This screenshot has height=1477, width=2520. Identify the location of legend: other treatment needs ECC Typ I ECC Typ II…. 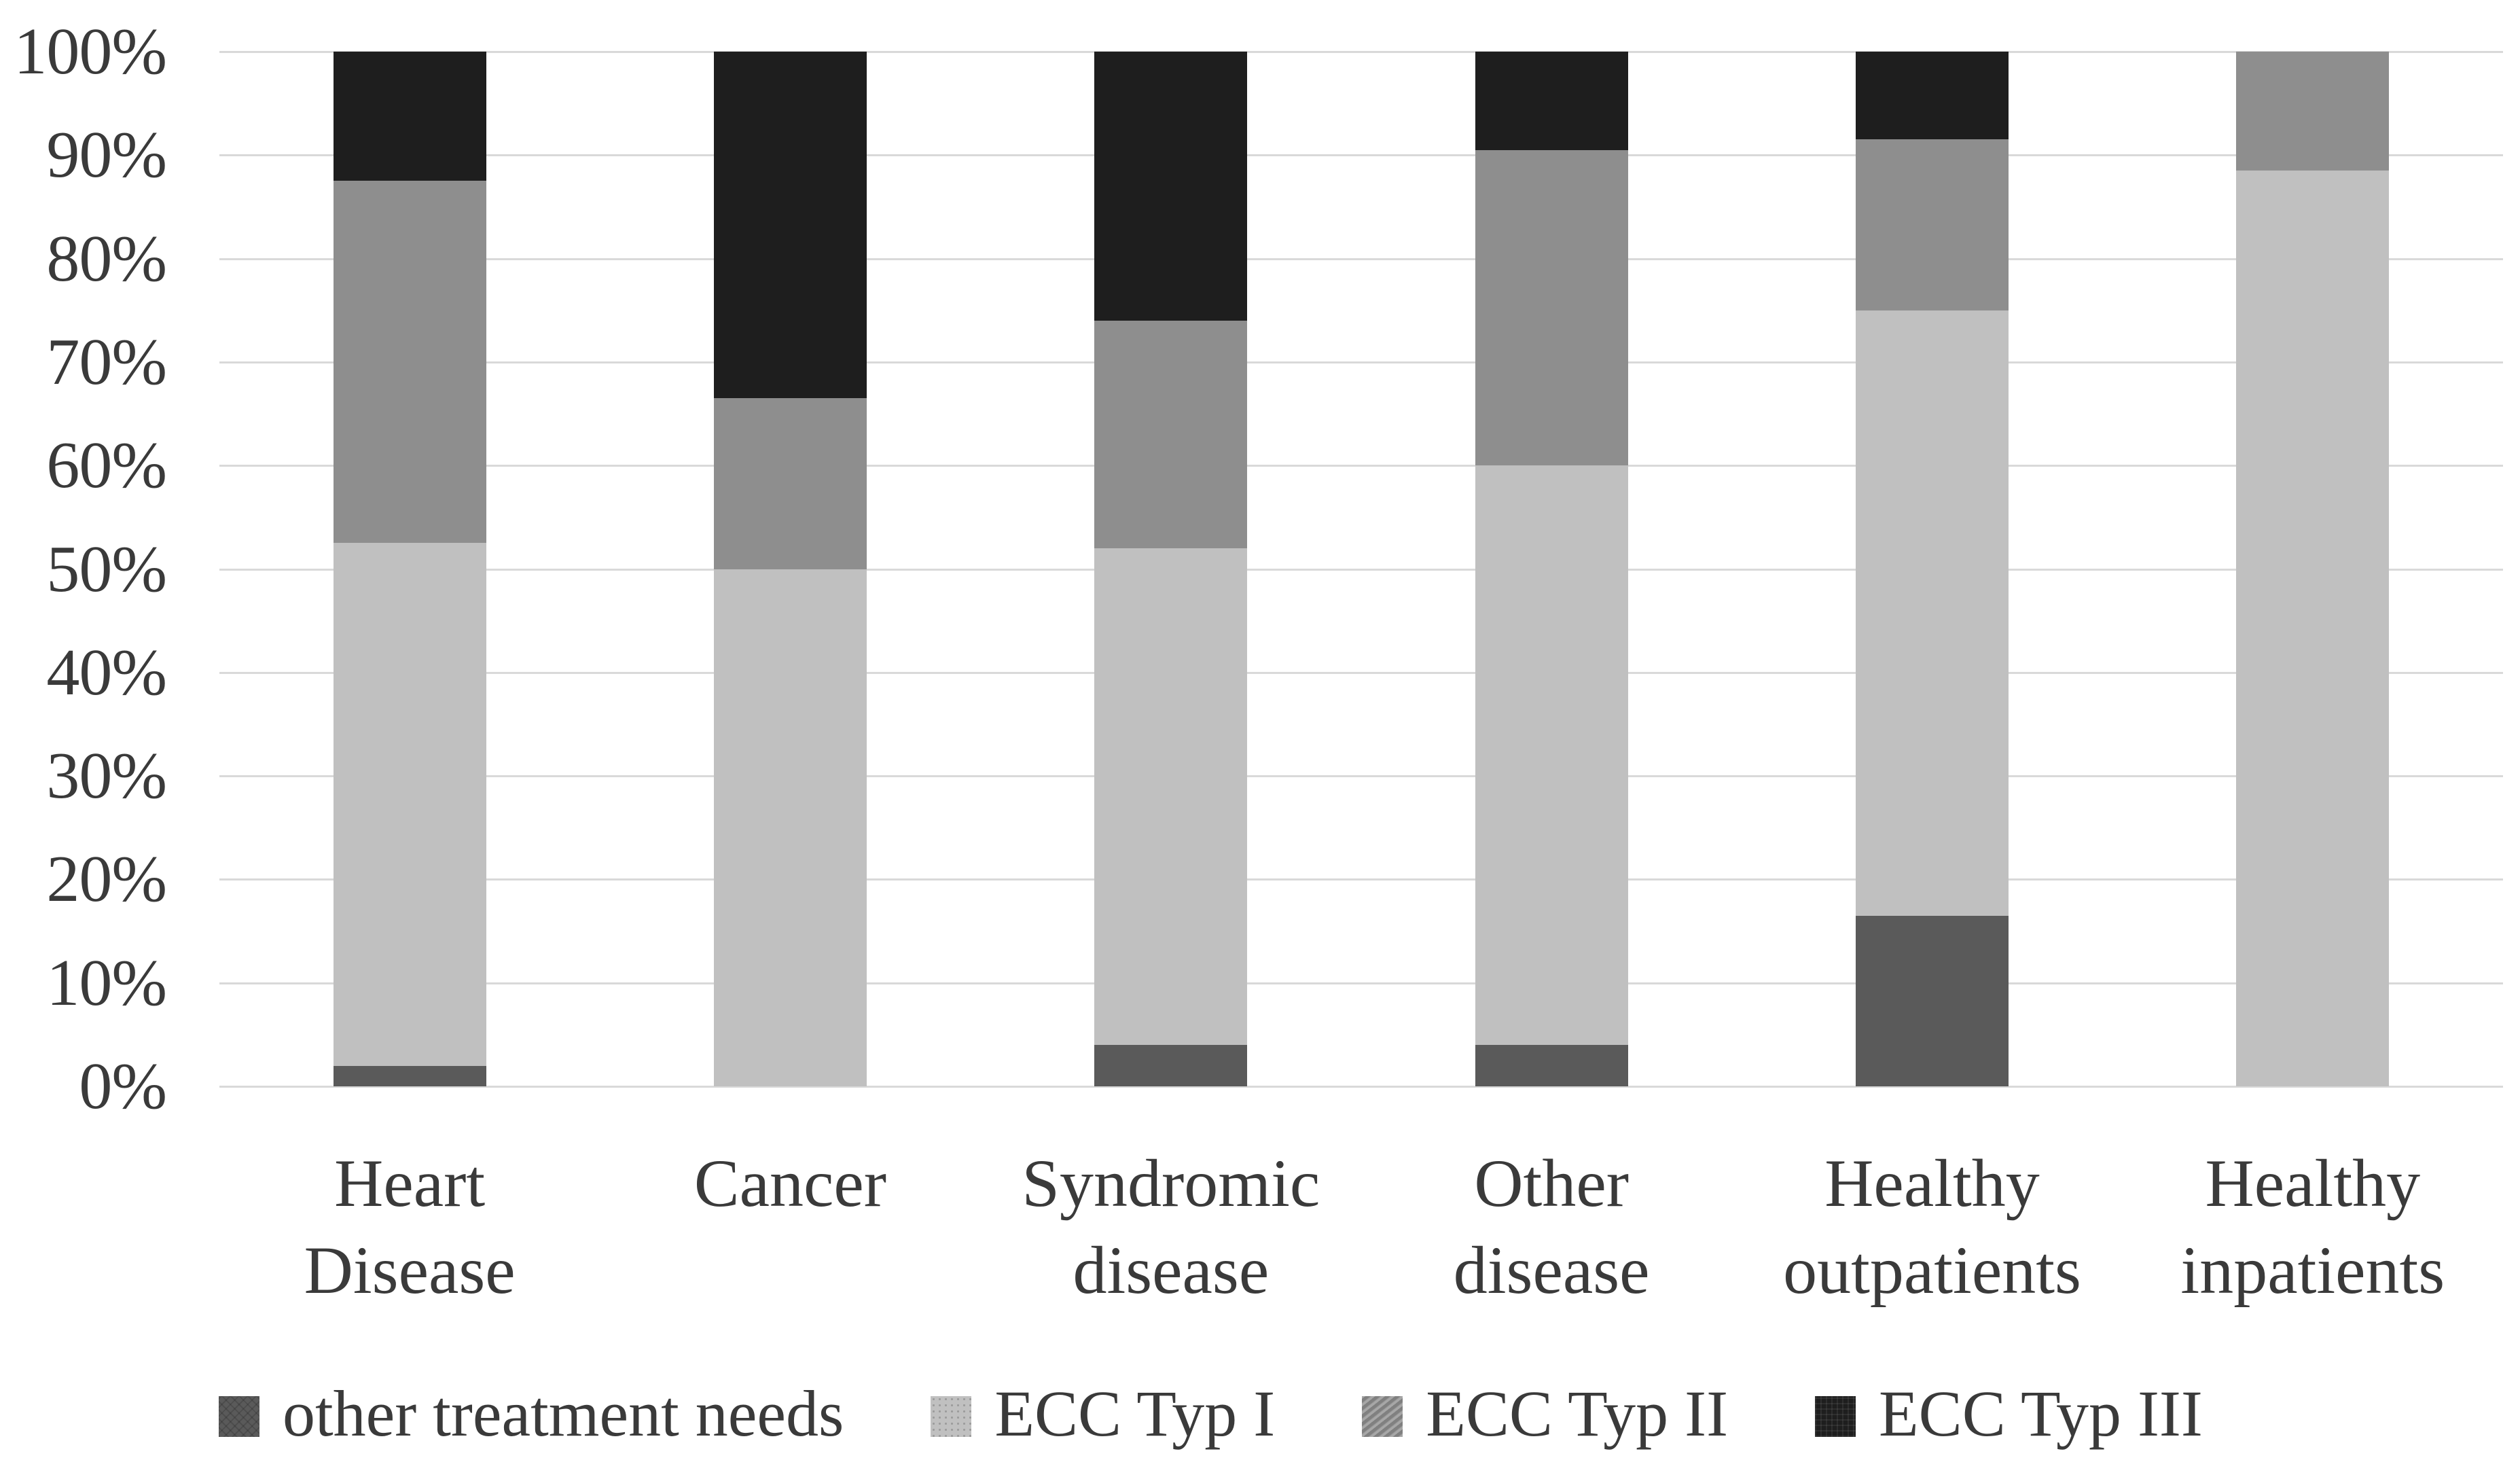
(1211, 1416).